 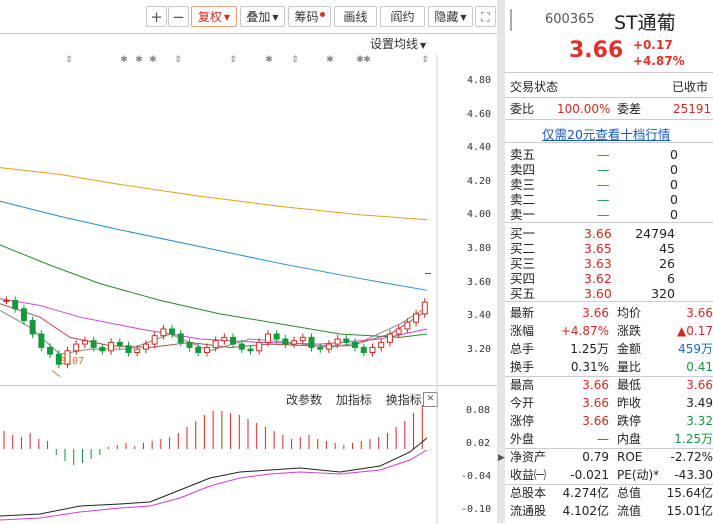 I want to click on stat-value: 15.64亿, so click(x=689, y=493).